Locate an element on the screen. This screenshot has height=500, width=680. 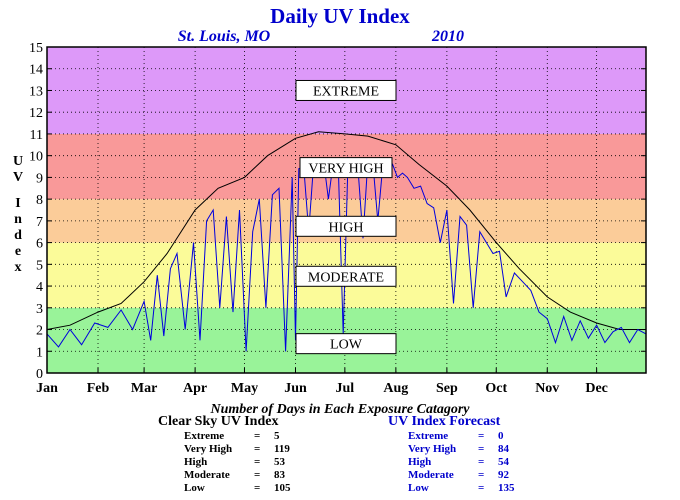
band-label-text: LOW is located at coordinates (346, 345).